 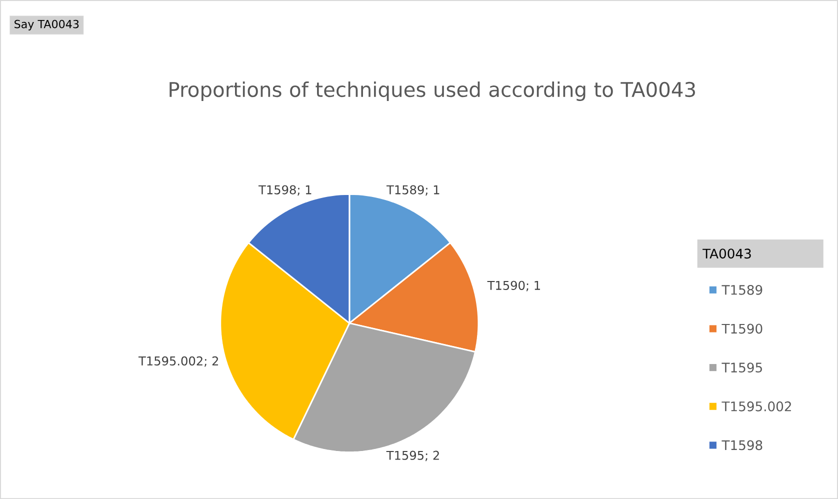 I want to click on data-label: T1595; 2, so click(x=412, y=456).